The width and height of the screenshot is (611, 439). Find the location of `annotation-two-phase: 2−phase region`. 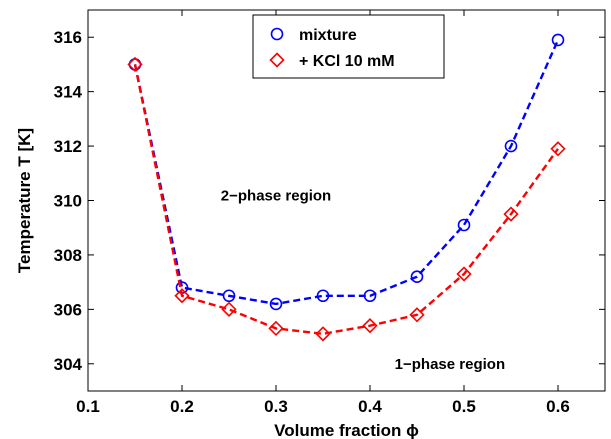

annotation-two-phase: 2−phase region is located at coordinates (276, 196).